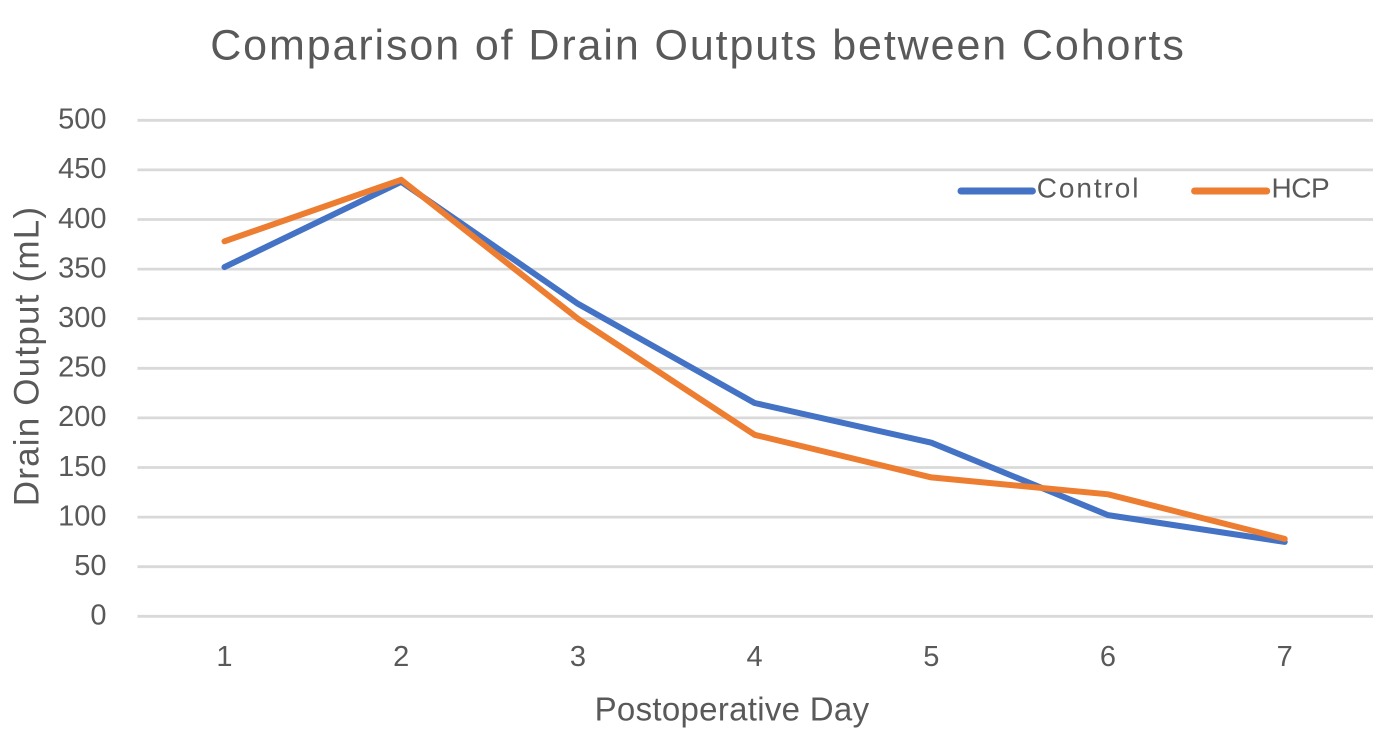 The width and height of the screenshot is (1383, 750). What do you see at coordinates (82, 268) in the screenshot?
I see `svg-text: 350` at bounding box center [82, 268].